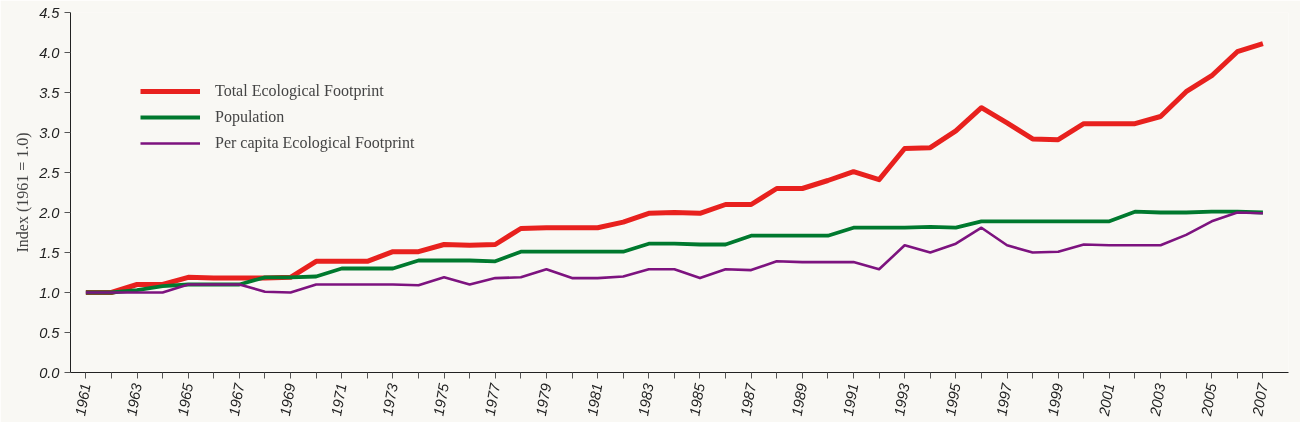  Describe the element at coordinates (49, 172) in the screenshot. I see `y-tick-label: 2.5` at that location.